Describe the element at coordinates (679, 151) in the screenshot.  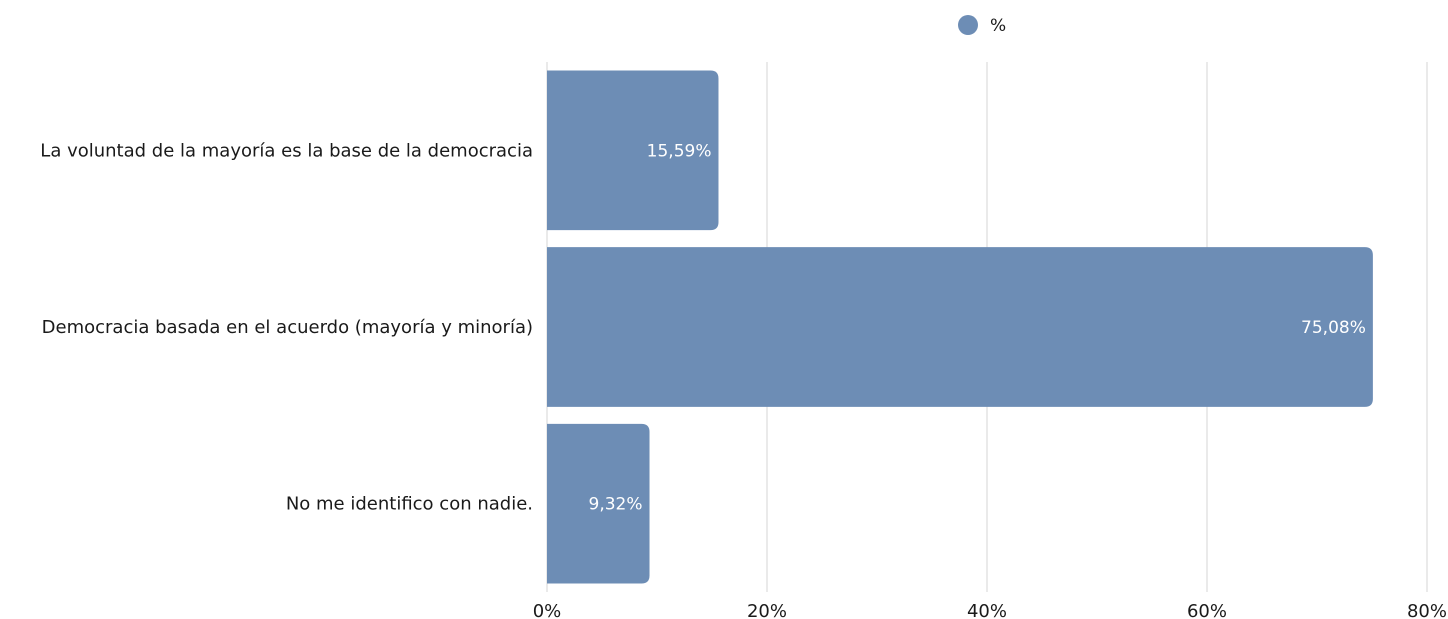
I see `data-label: 15,59%` at that location.